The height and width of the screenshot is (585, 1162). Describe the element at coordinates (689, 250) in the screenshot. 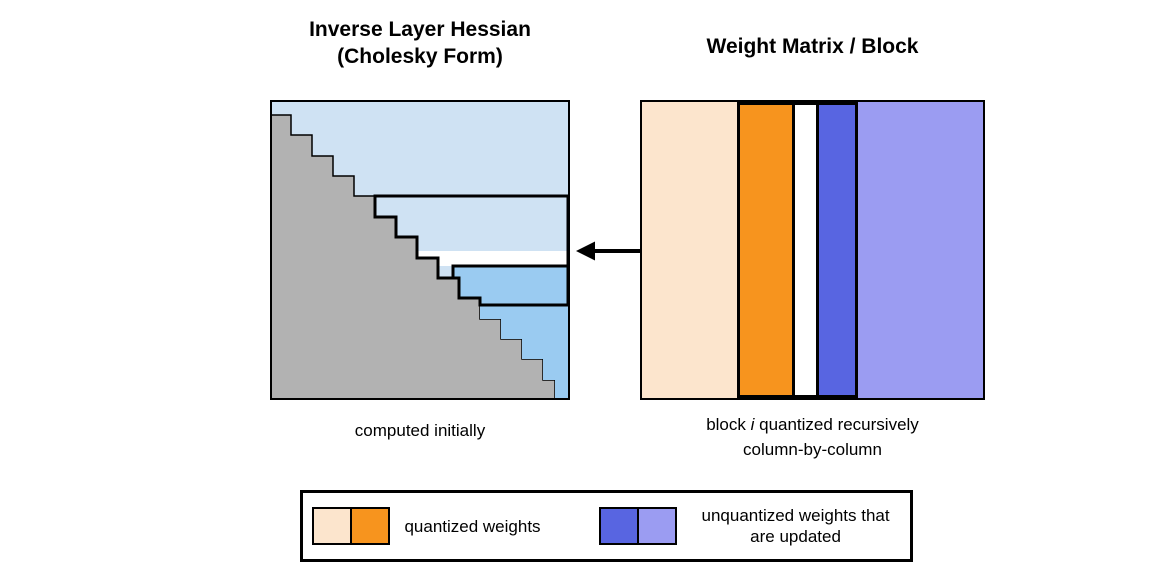

I see `weights-already-quantized-columns` at that location.